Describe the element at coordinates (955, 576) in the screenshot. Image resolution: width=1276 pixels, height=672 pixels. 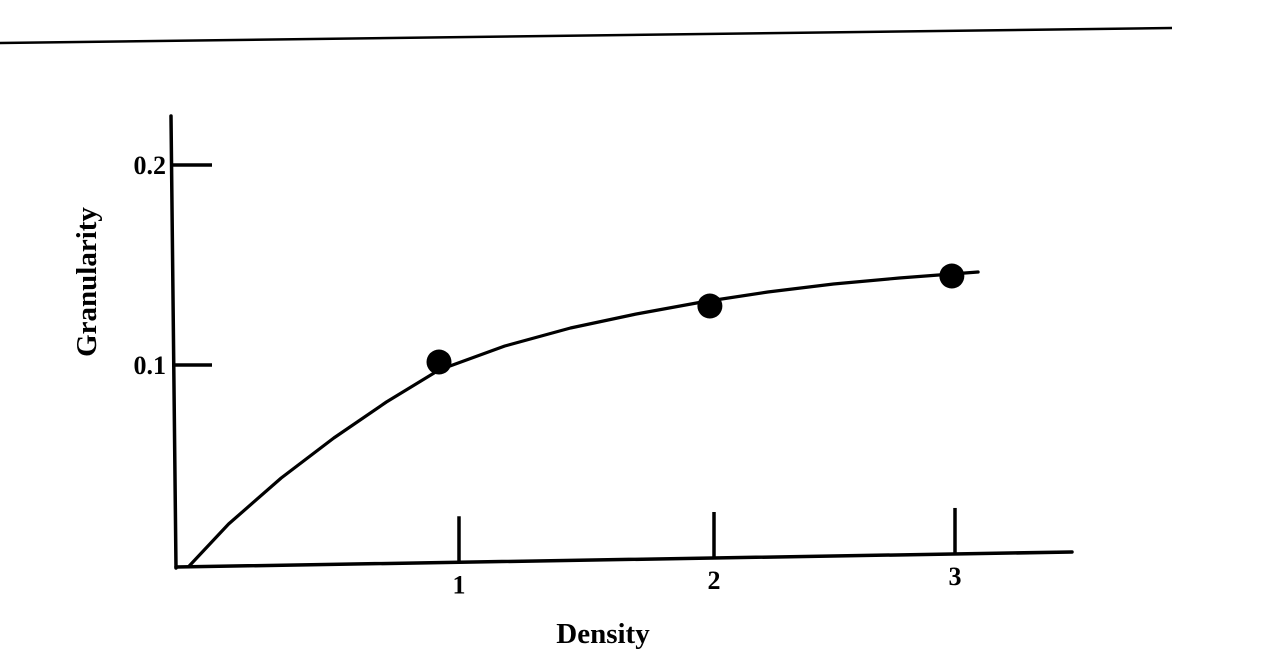
I see `x-tick-label: 3` at that location.